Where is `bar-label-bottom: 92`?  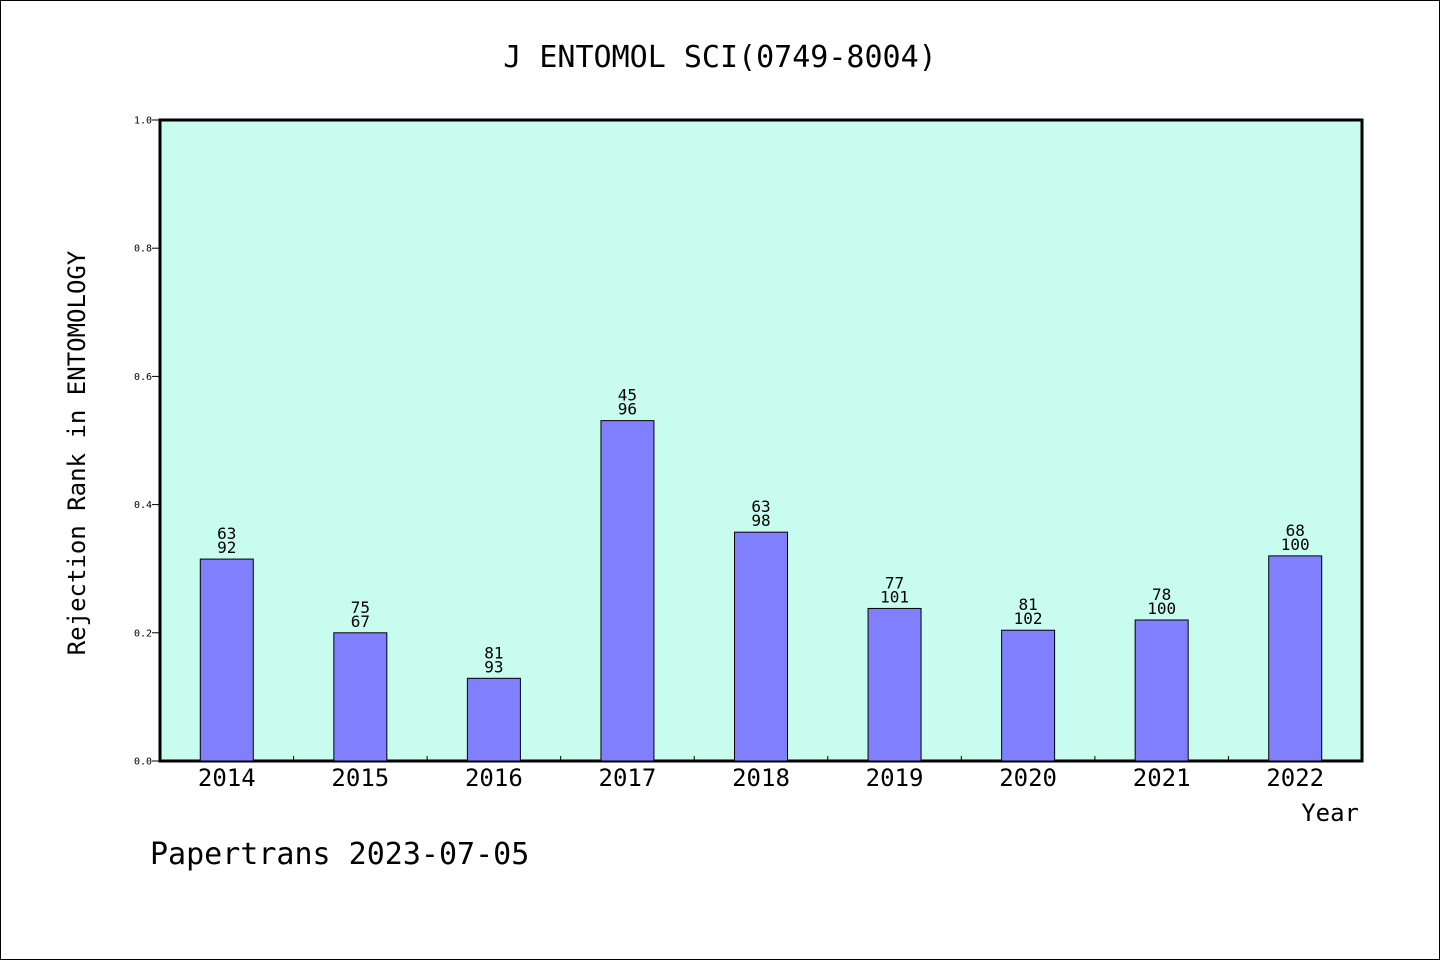 bar-label-bottom: 92 is located at coordinates (226, 547).